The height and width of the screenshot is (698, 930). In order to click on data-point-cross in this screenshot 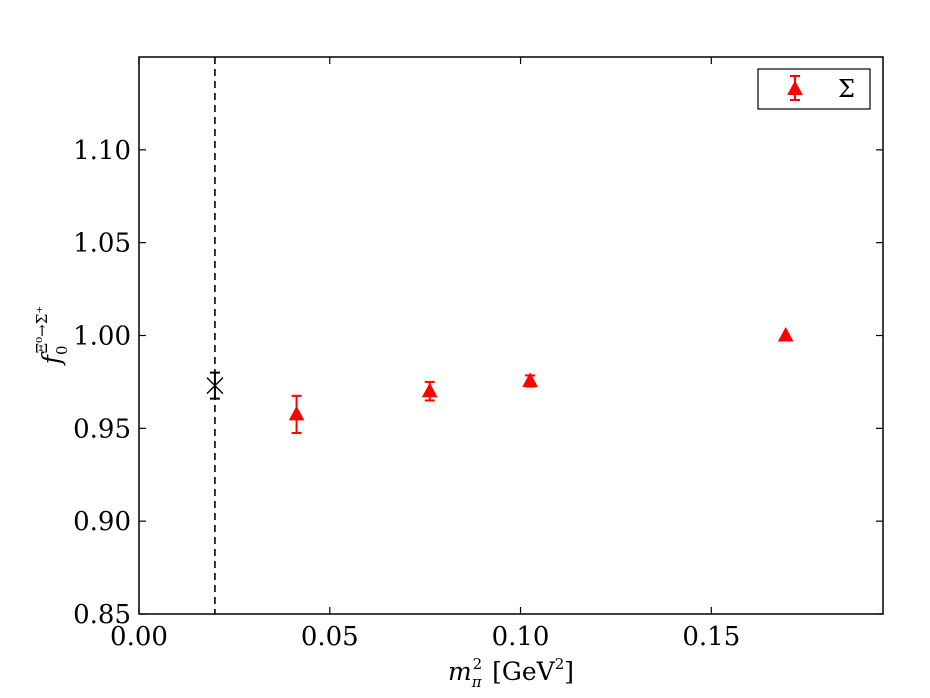, I will do `click(215, 386)`.